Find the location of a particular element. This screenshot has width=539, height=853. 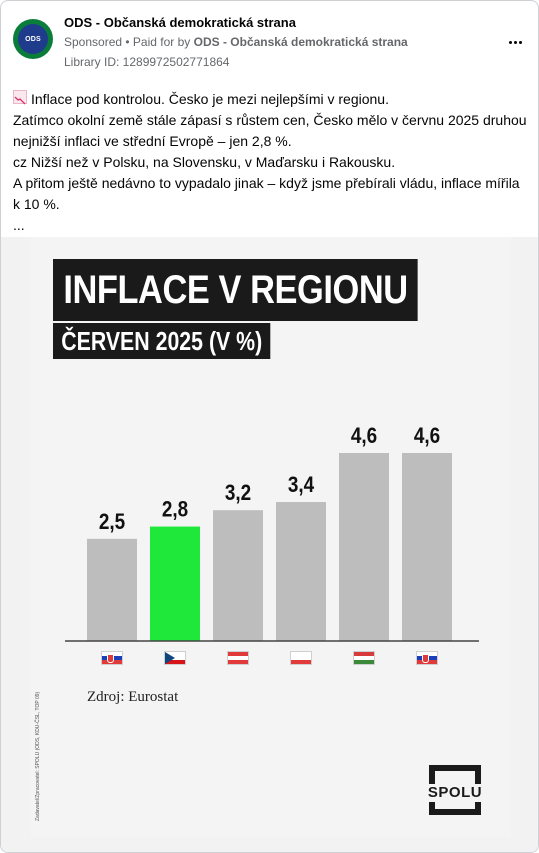

source-label: Zdroj: Eurostat is located at coordinates (133, 697).